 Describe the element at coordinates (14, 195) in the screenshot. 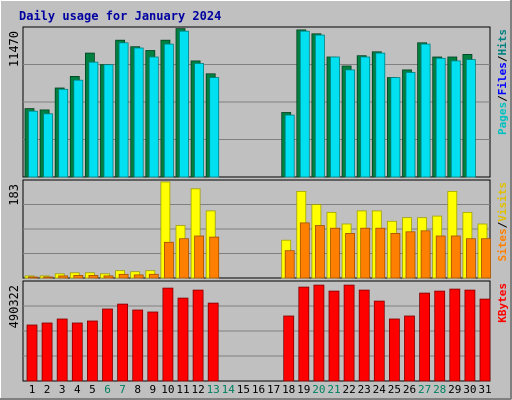

I see `y-max-label-visits: 183` at that location.